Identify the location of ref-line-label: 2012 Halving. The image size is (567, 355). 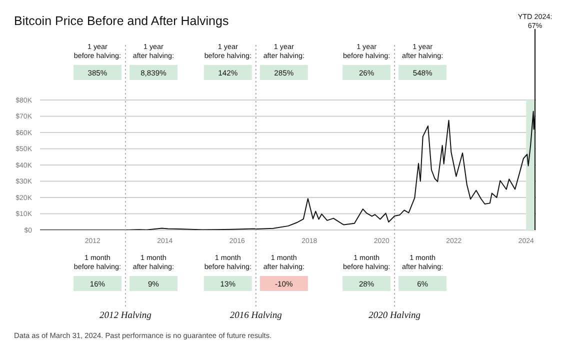
(125, 316).